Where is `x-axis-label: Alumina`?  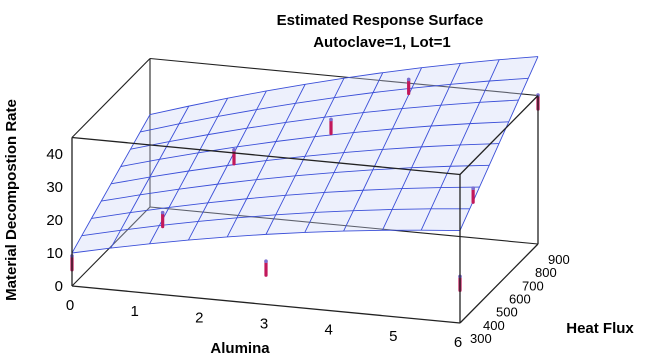
x-axis-label: Alumina is located at coordinates (240, 348).